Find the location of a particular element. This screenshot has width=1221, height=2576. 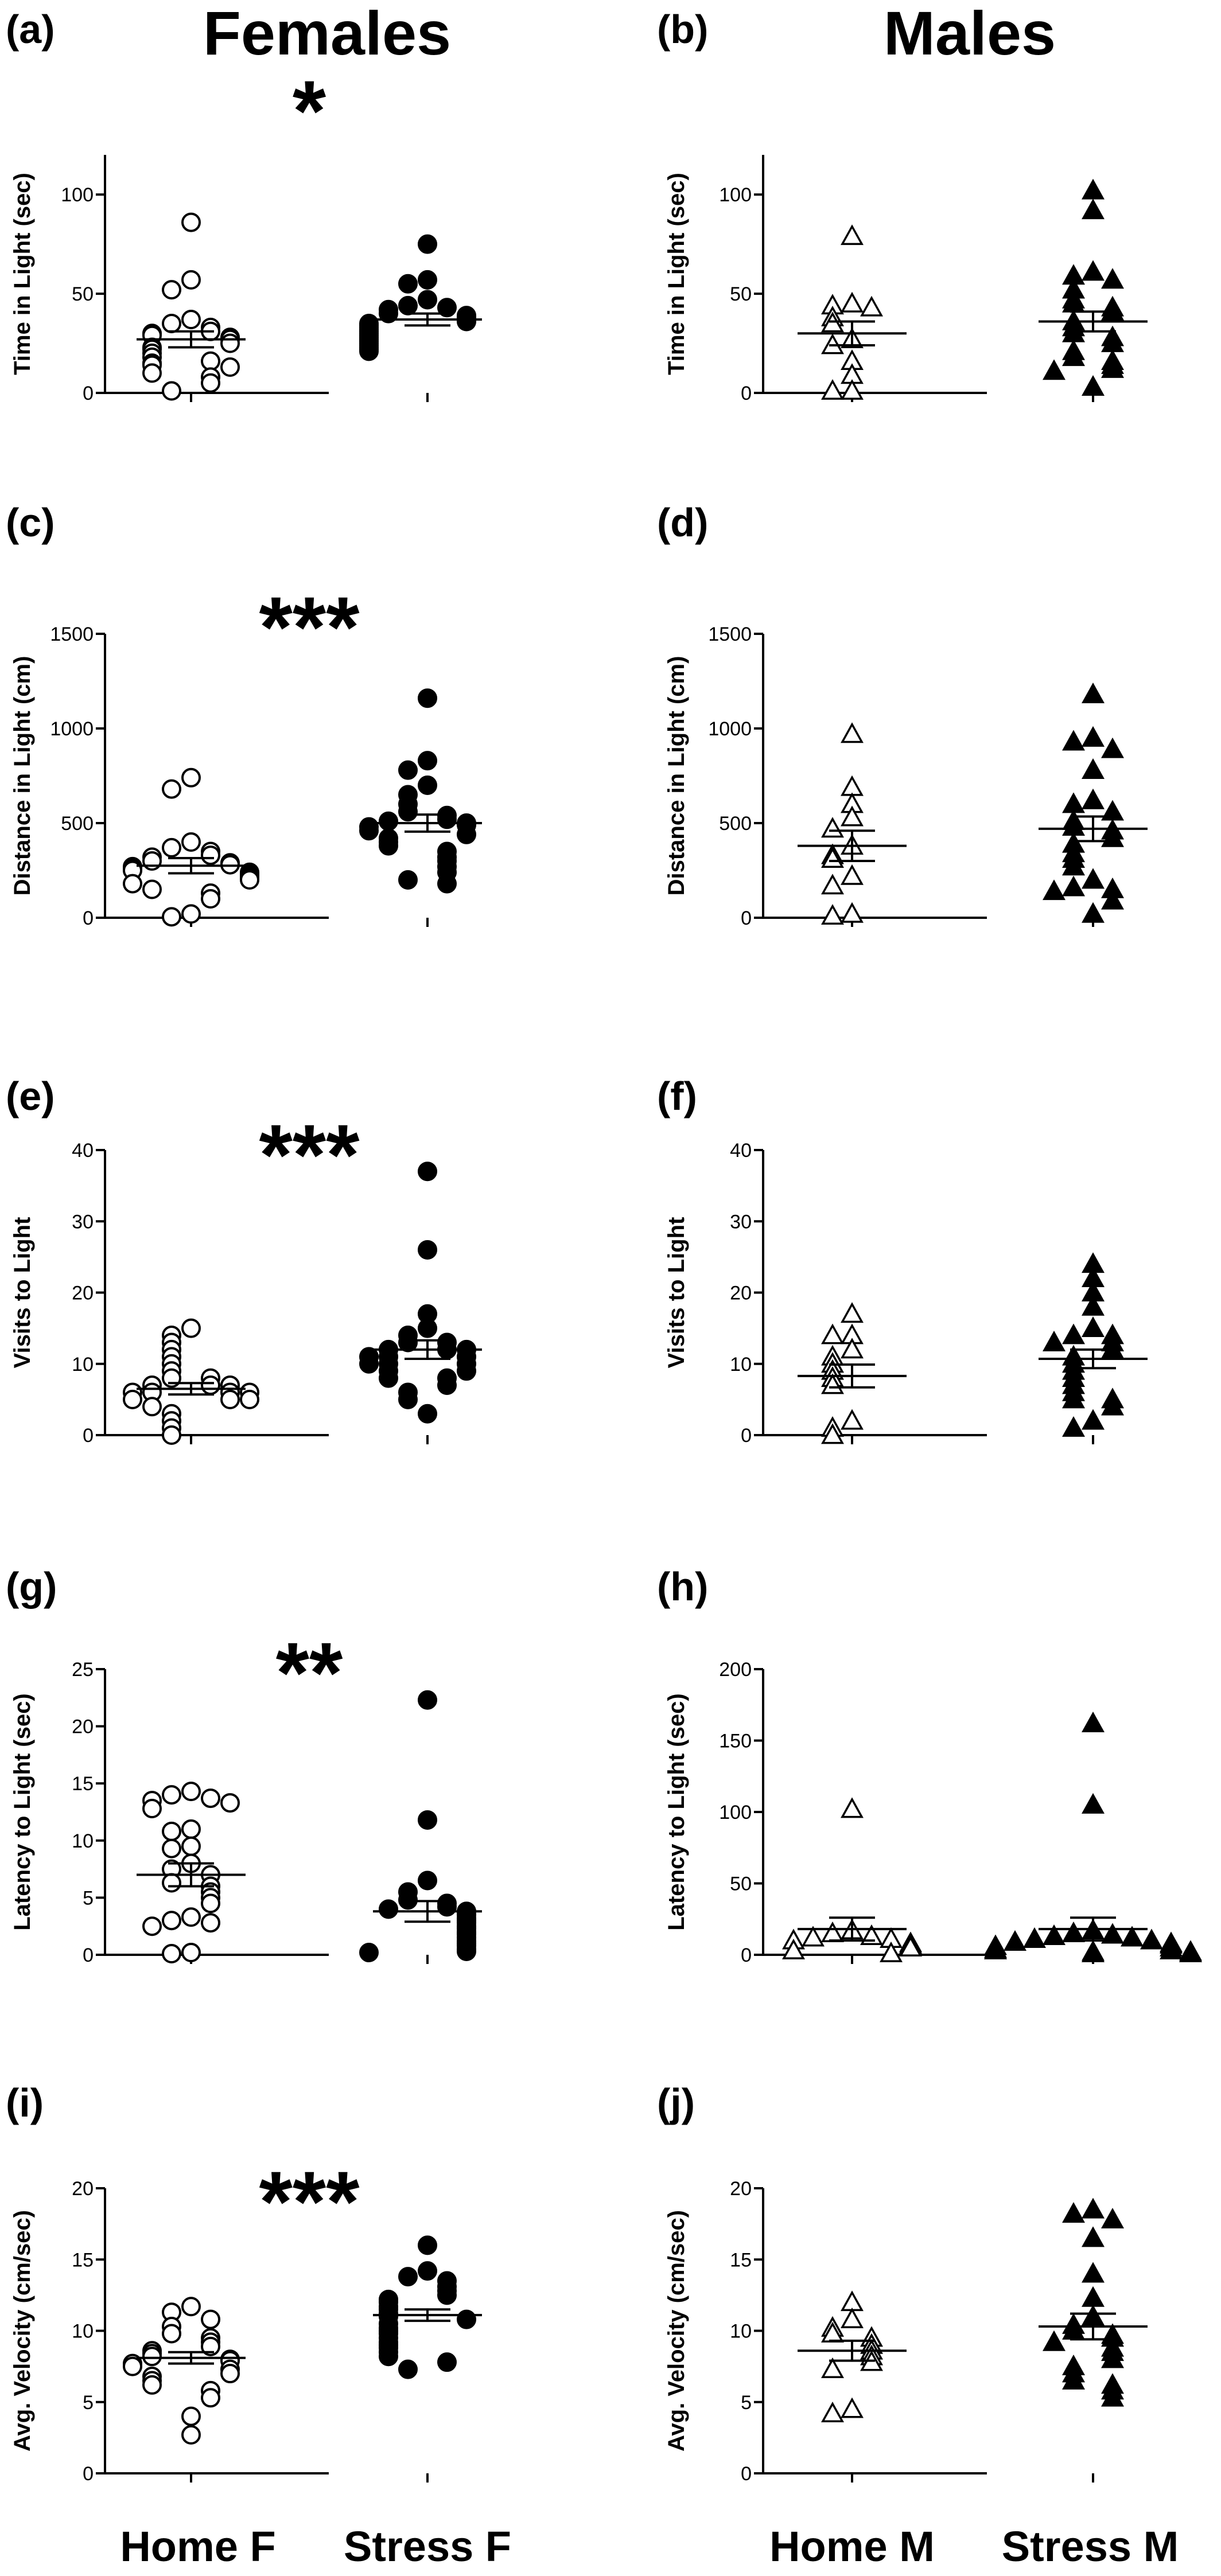

significance-marker: * is located at coordinates (309, 111).